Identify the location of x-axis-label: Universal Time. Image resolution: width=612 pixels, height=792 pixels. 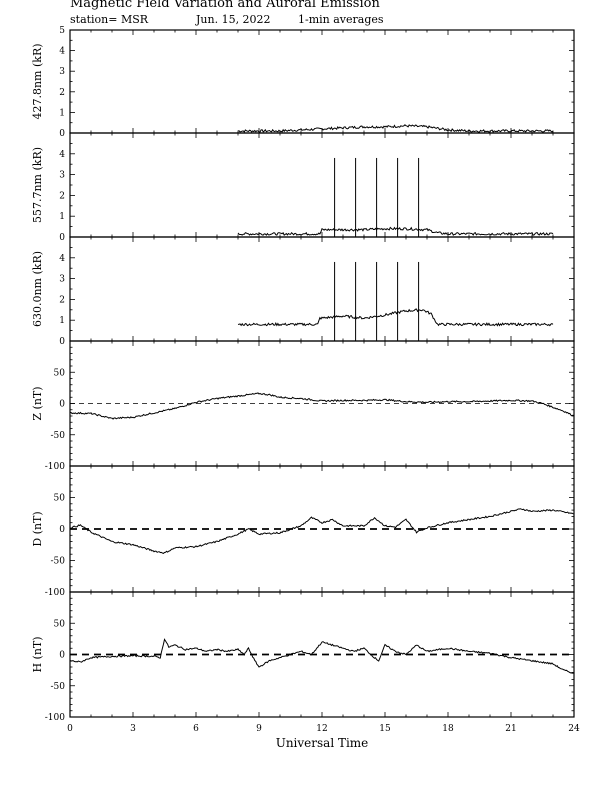
(322, 743).